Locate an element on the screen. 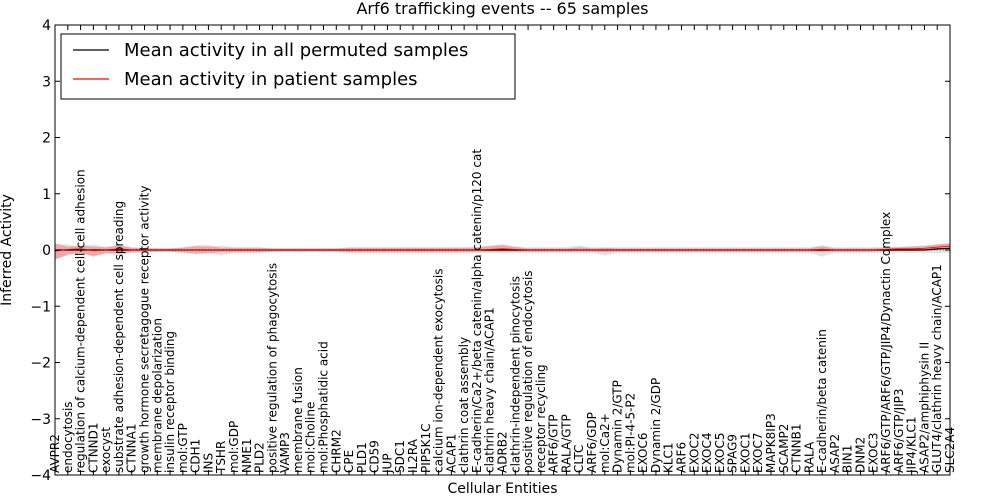 The image size is (1000, 500). x-tick-label: BIN1 is located at coordinates (848, 459).